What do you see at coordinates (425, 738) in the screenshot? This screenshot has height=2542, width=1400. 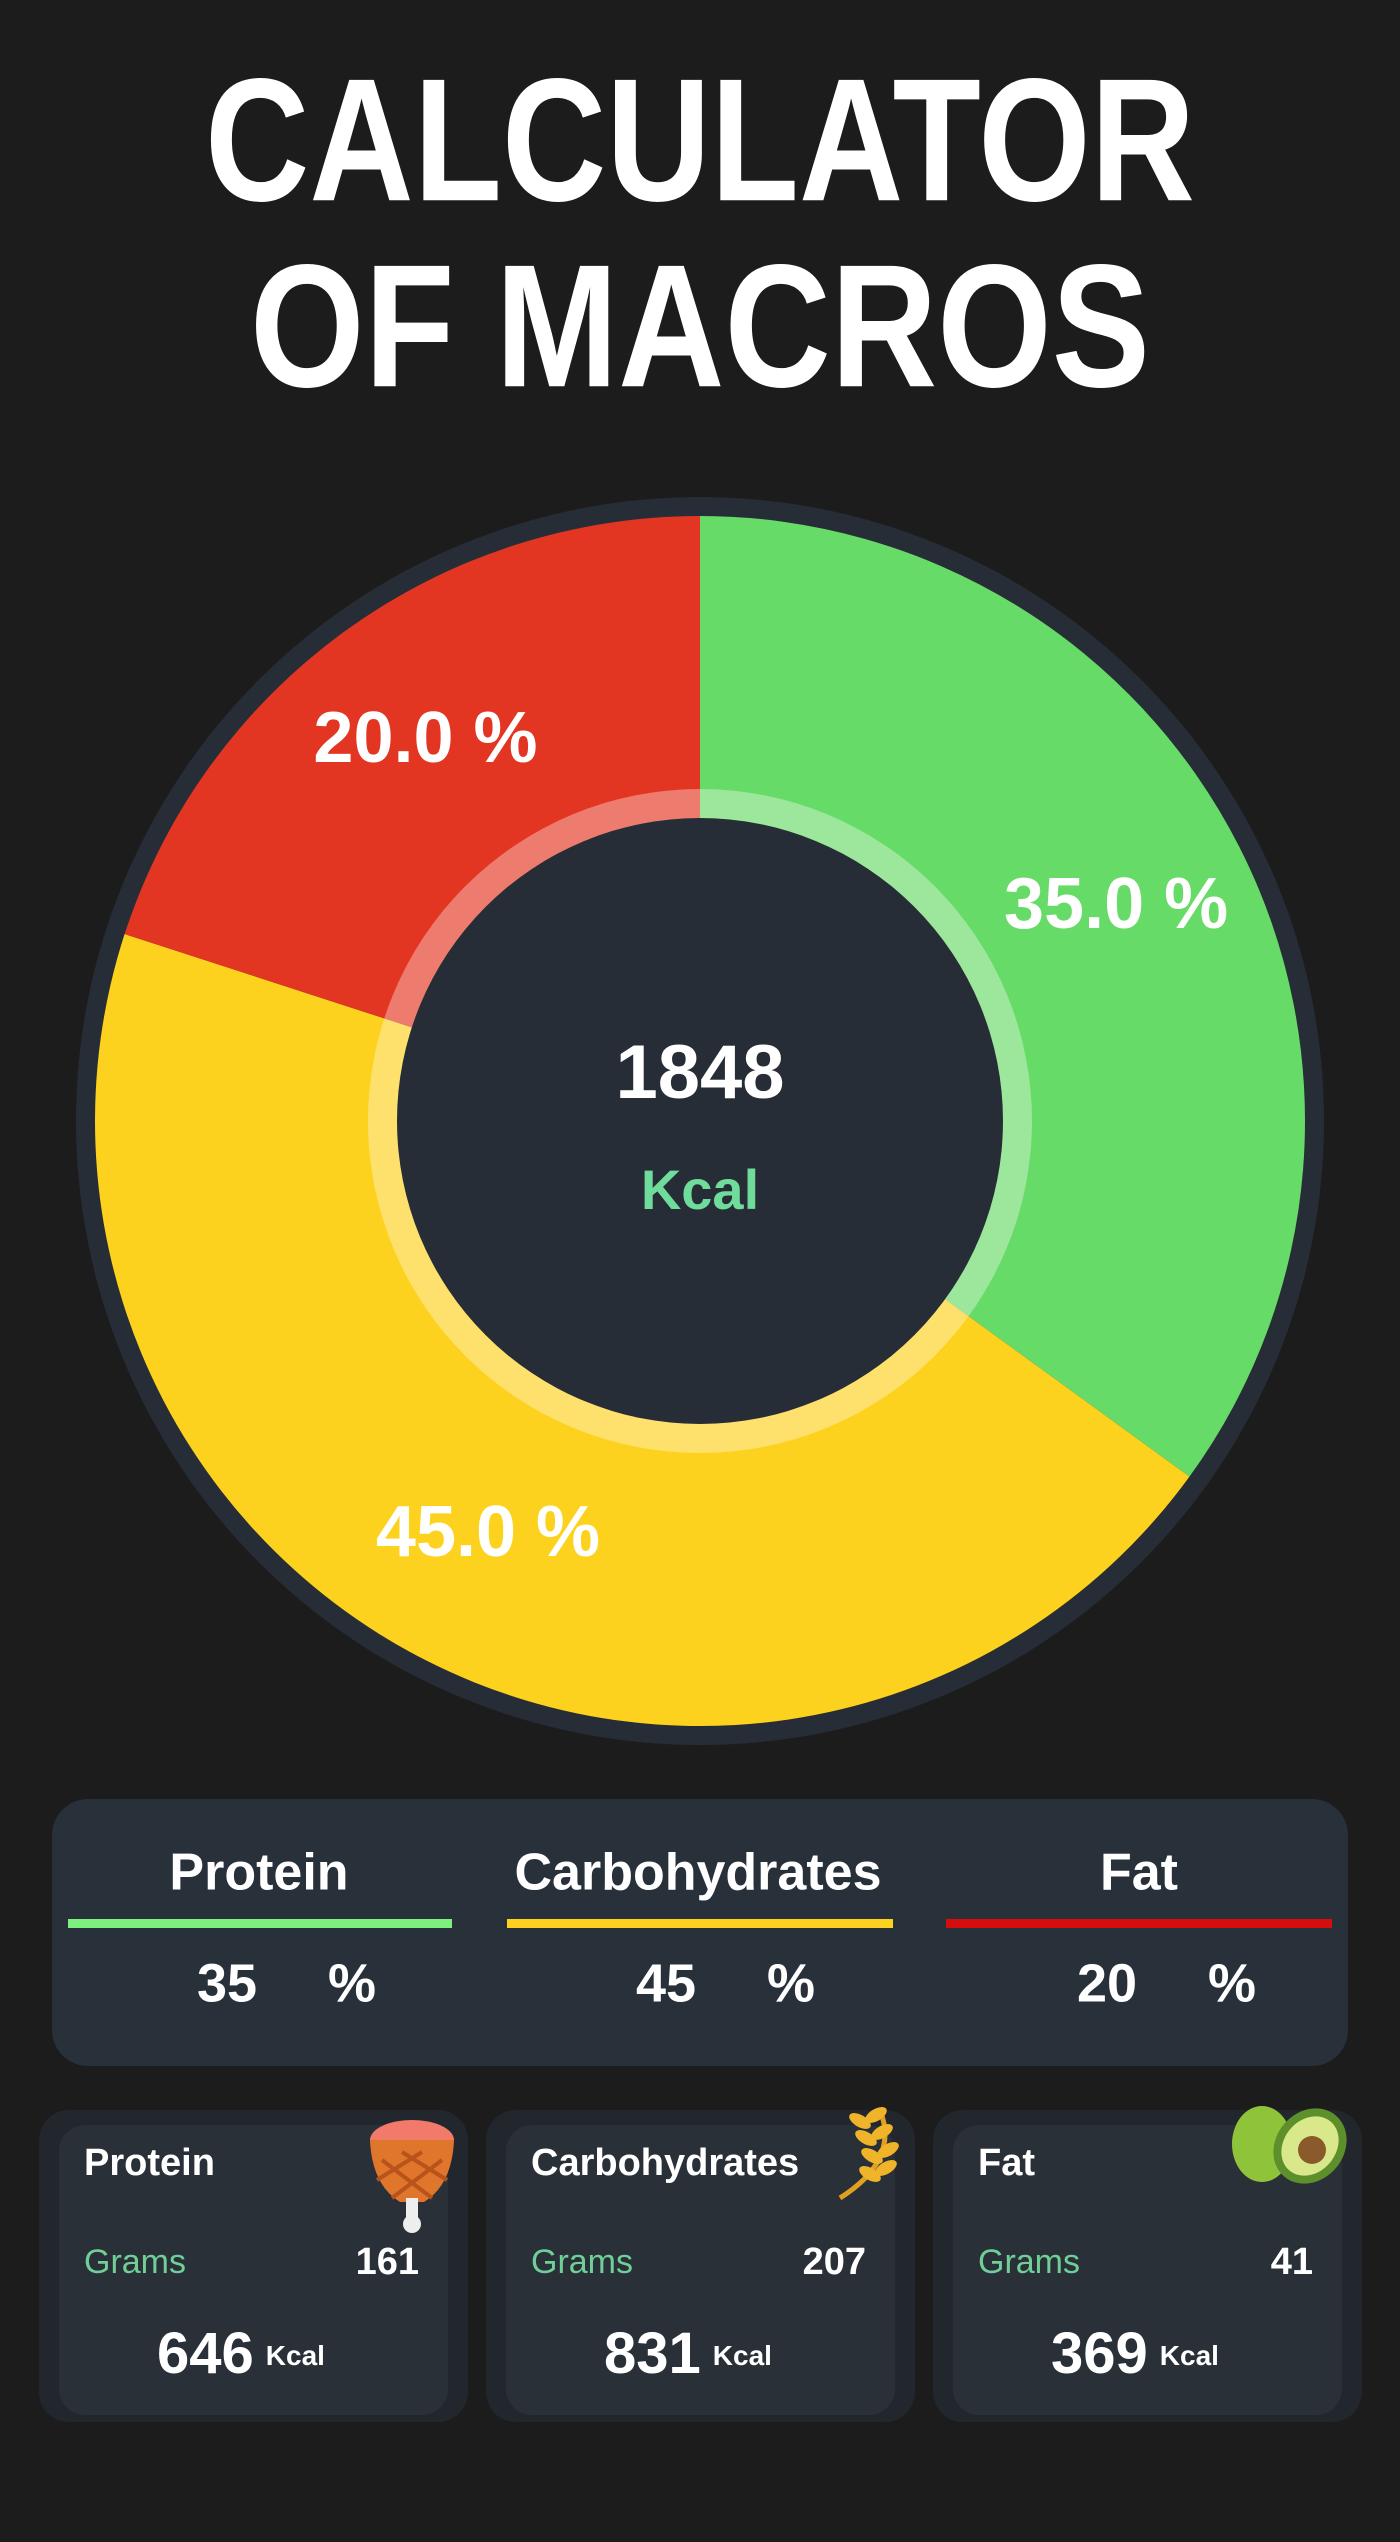 I see `segment-label: 20.0 %` at bounding box center [425, 738].